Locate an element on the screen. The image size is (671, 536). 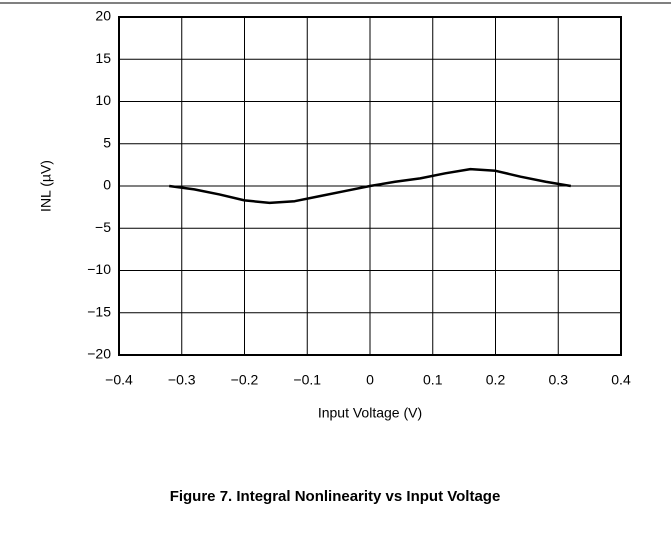
x-tick-label: 0.3 is located at coordinates (559, 380).